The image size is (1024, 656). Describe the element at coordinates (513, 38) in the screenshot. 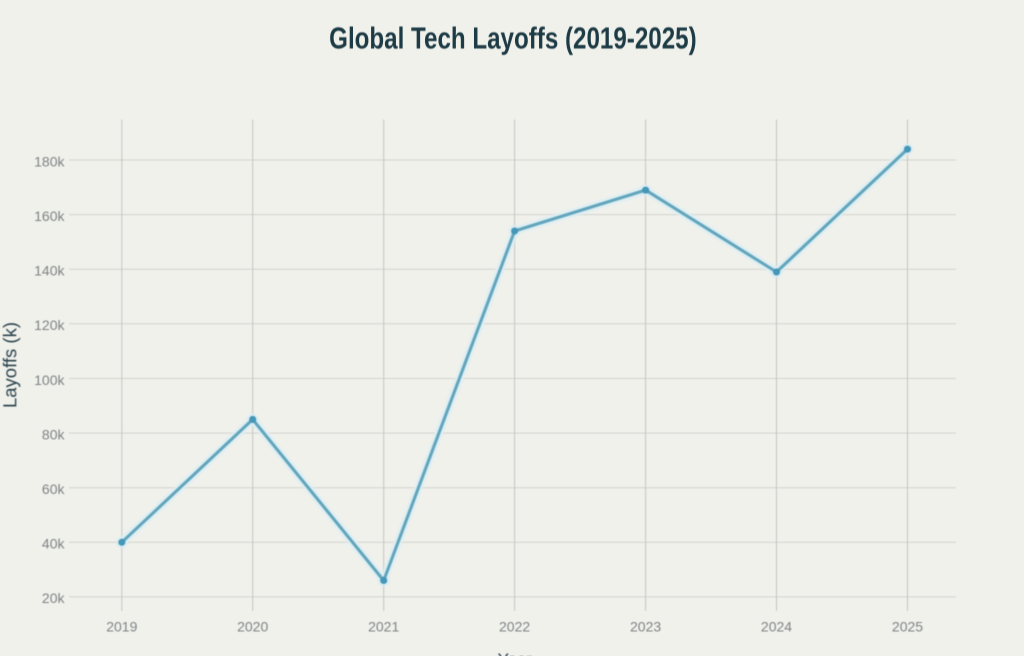

I see `svg-text:Global Tech Layoffs (2019-2025: Global Tech Layoffs (2019-2025)` at that location.